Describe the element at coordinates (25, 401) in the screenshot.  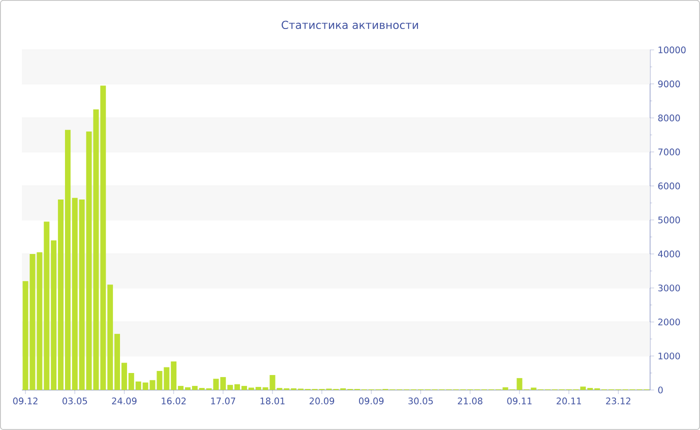
I see `x-tick-label: 09.12` at that location.